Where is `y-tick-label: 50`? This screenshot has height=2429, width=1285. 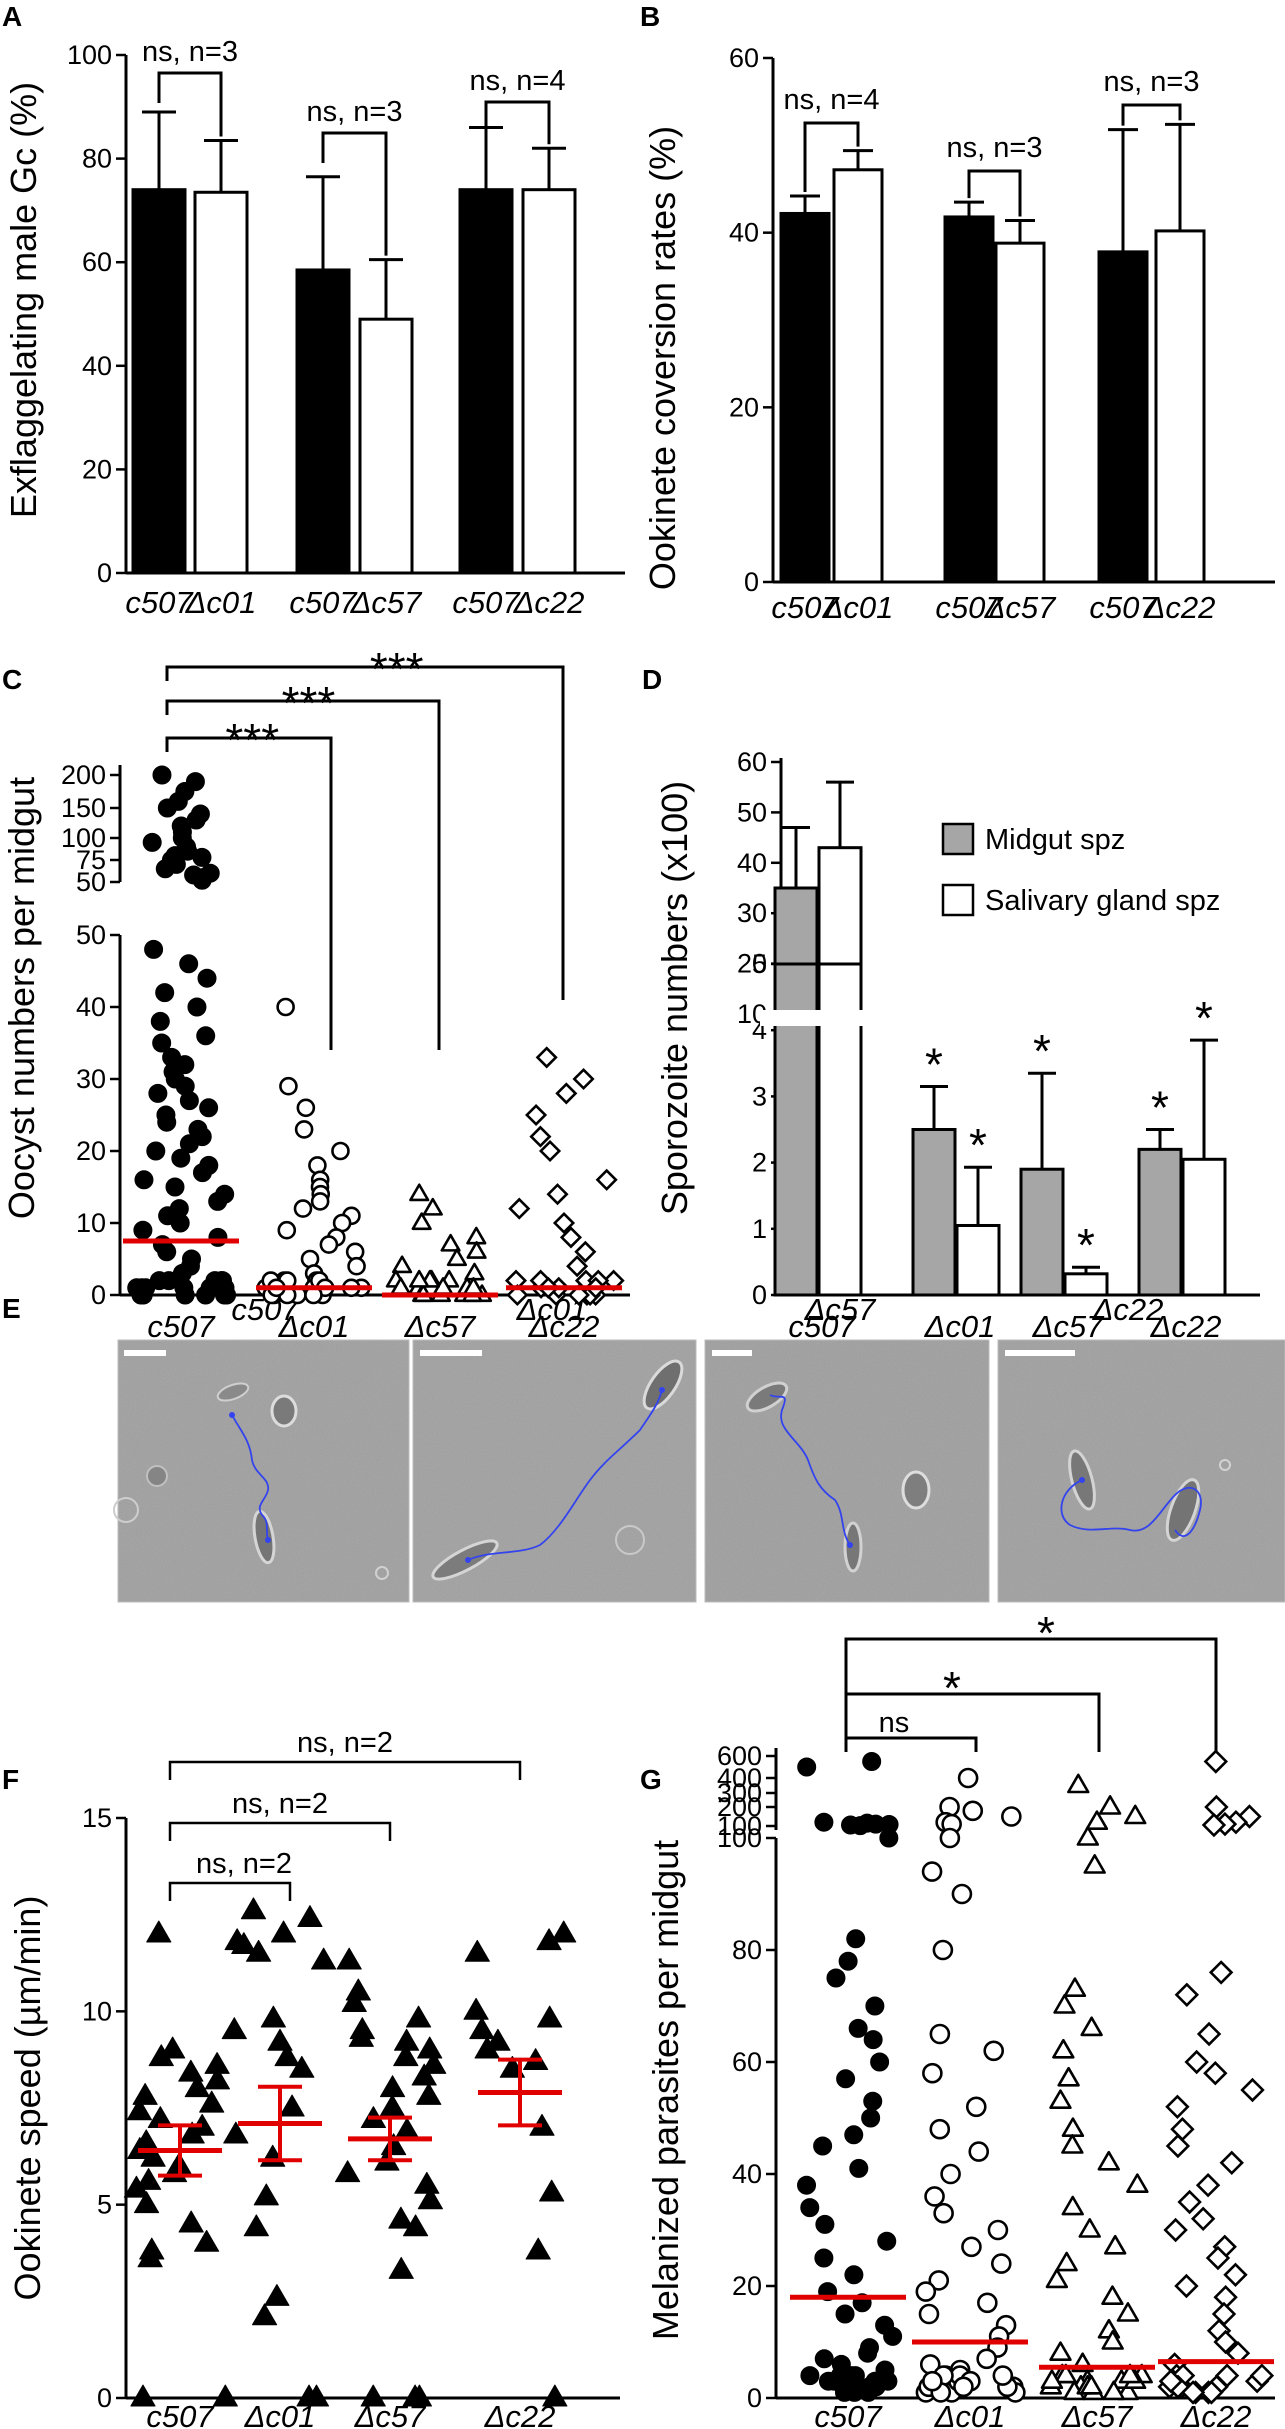 y-tick-label: 50 is located at coordinates (91, 935).